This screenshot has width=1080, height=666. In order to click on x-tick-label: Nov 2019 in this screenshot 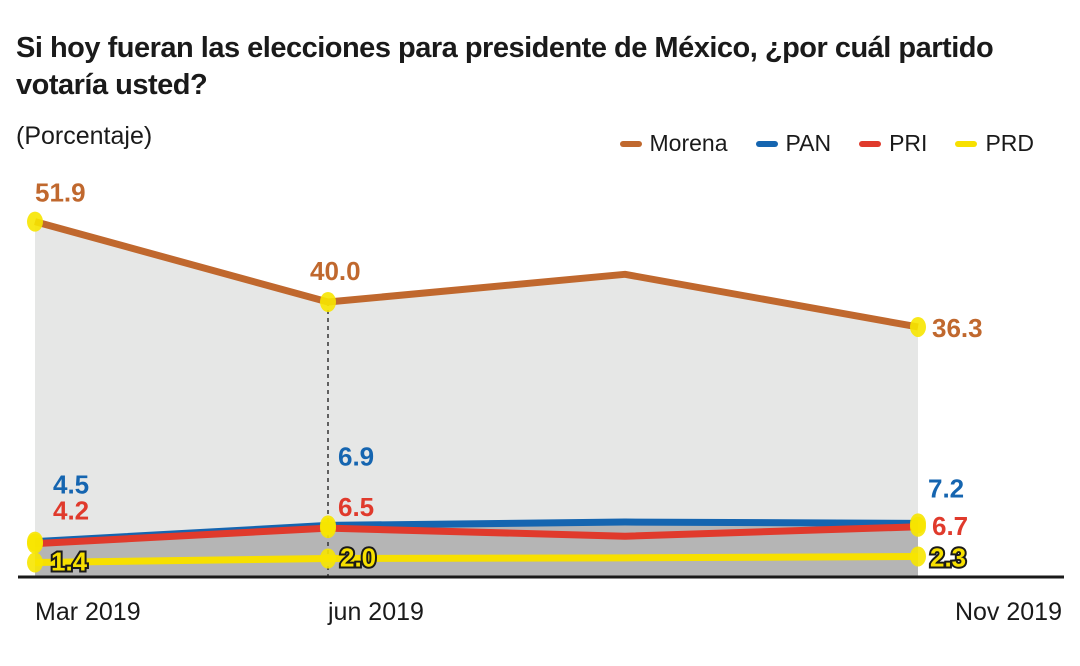, I will do `click(1008, 612)`.